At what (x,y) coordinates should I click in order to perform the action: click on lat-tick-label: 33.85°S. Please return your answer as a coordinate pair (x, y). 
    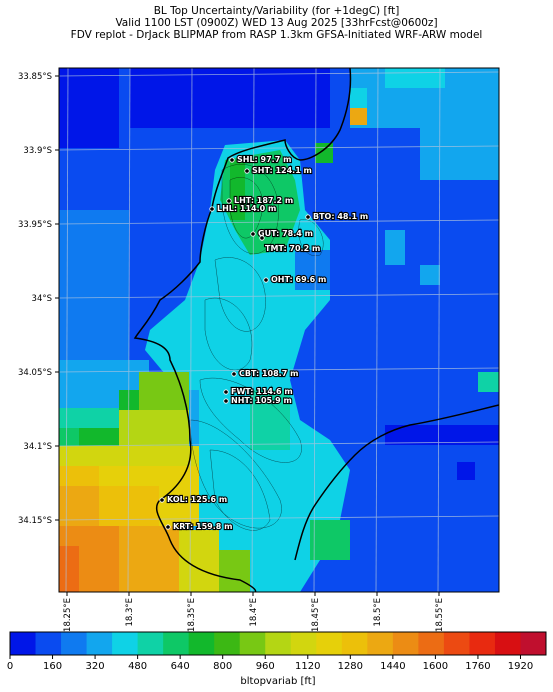
    Looking at the image, I should click on (35, 77).